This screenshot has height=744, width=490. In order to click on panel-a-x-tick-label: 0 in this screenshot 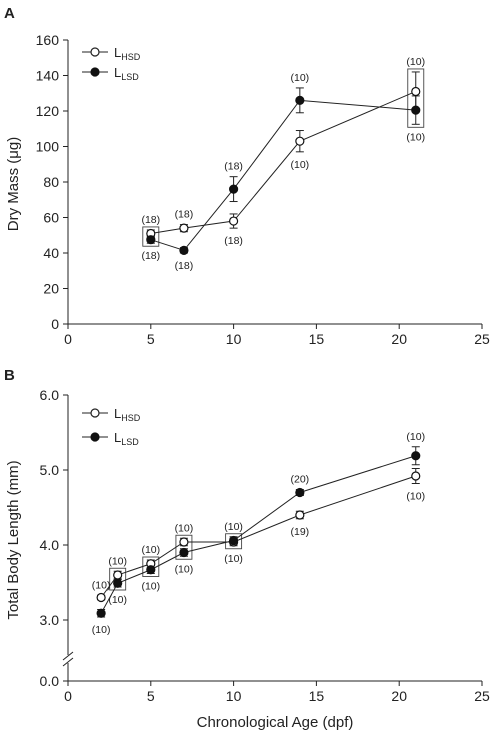, I will do `click(68, 339)`.